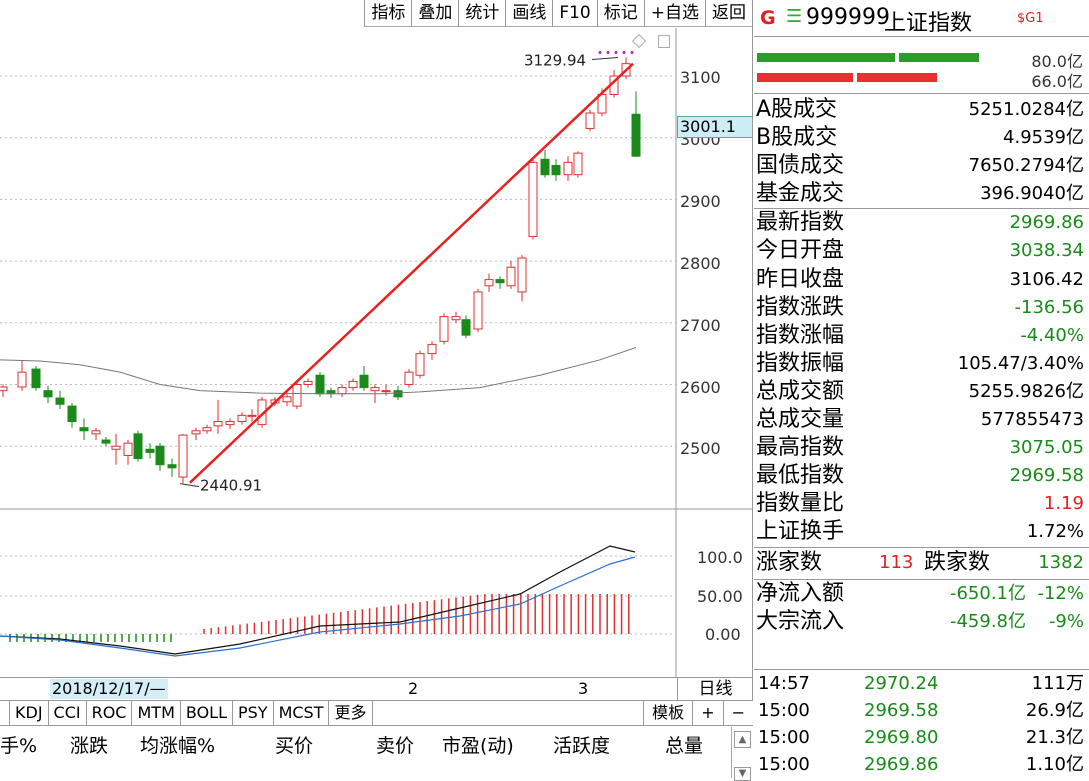 The width and height of the screenshot is (1089, 781). Describe the element at coordinates (957, 562) in the screenshot. I see `down-count-label: 跌家数` at that location.